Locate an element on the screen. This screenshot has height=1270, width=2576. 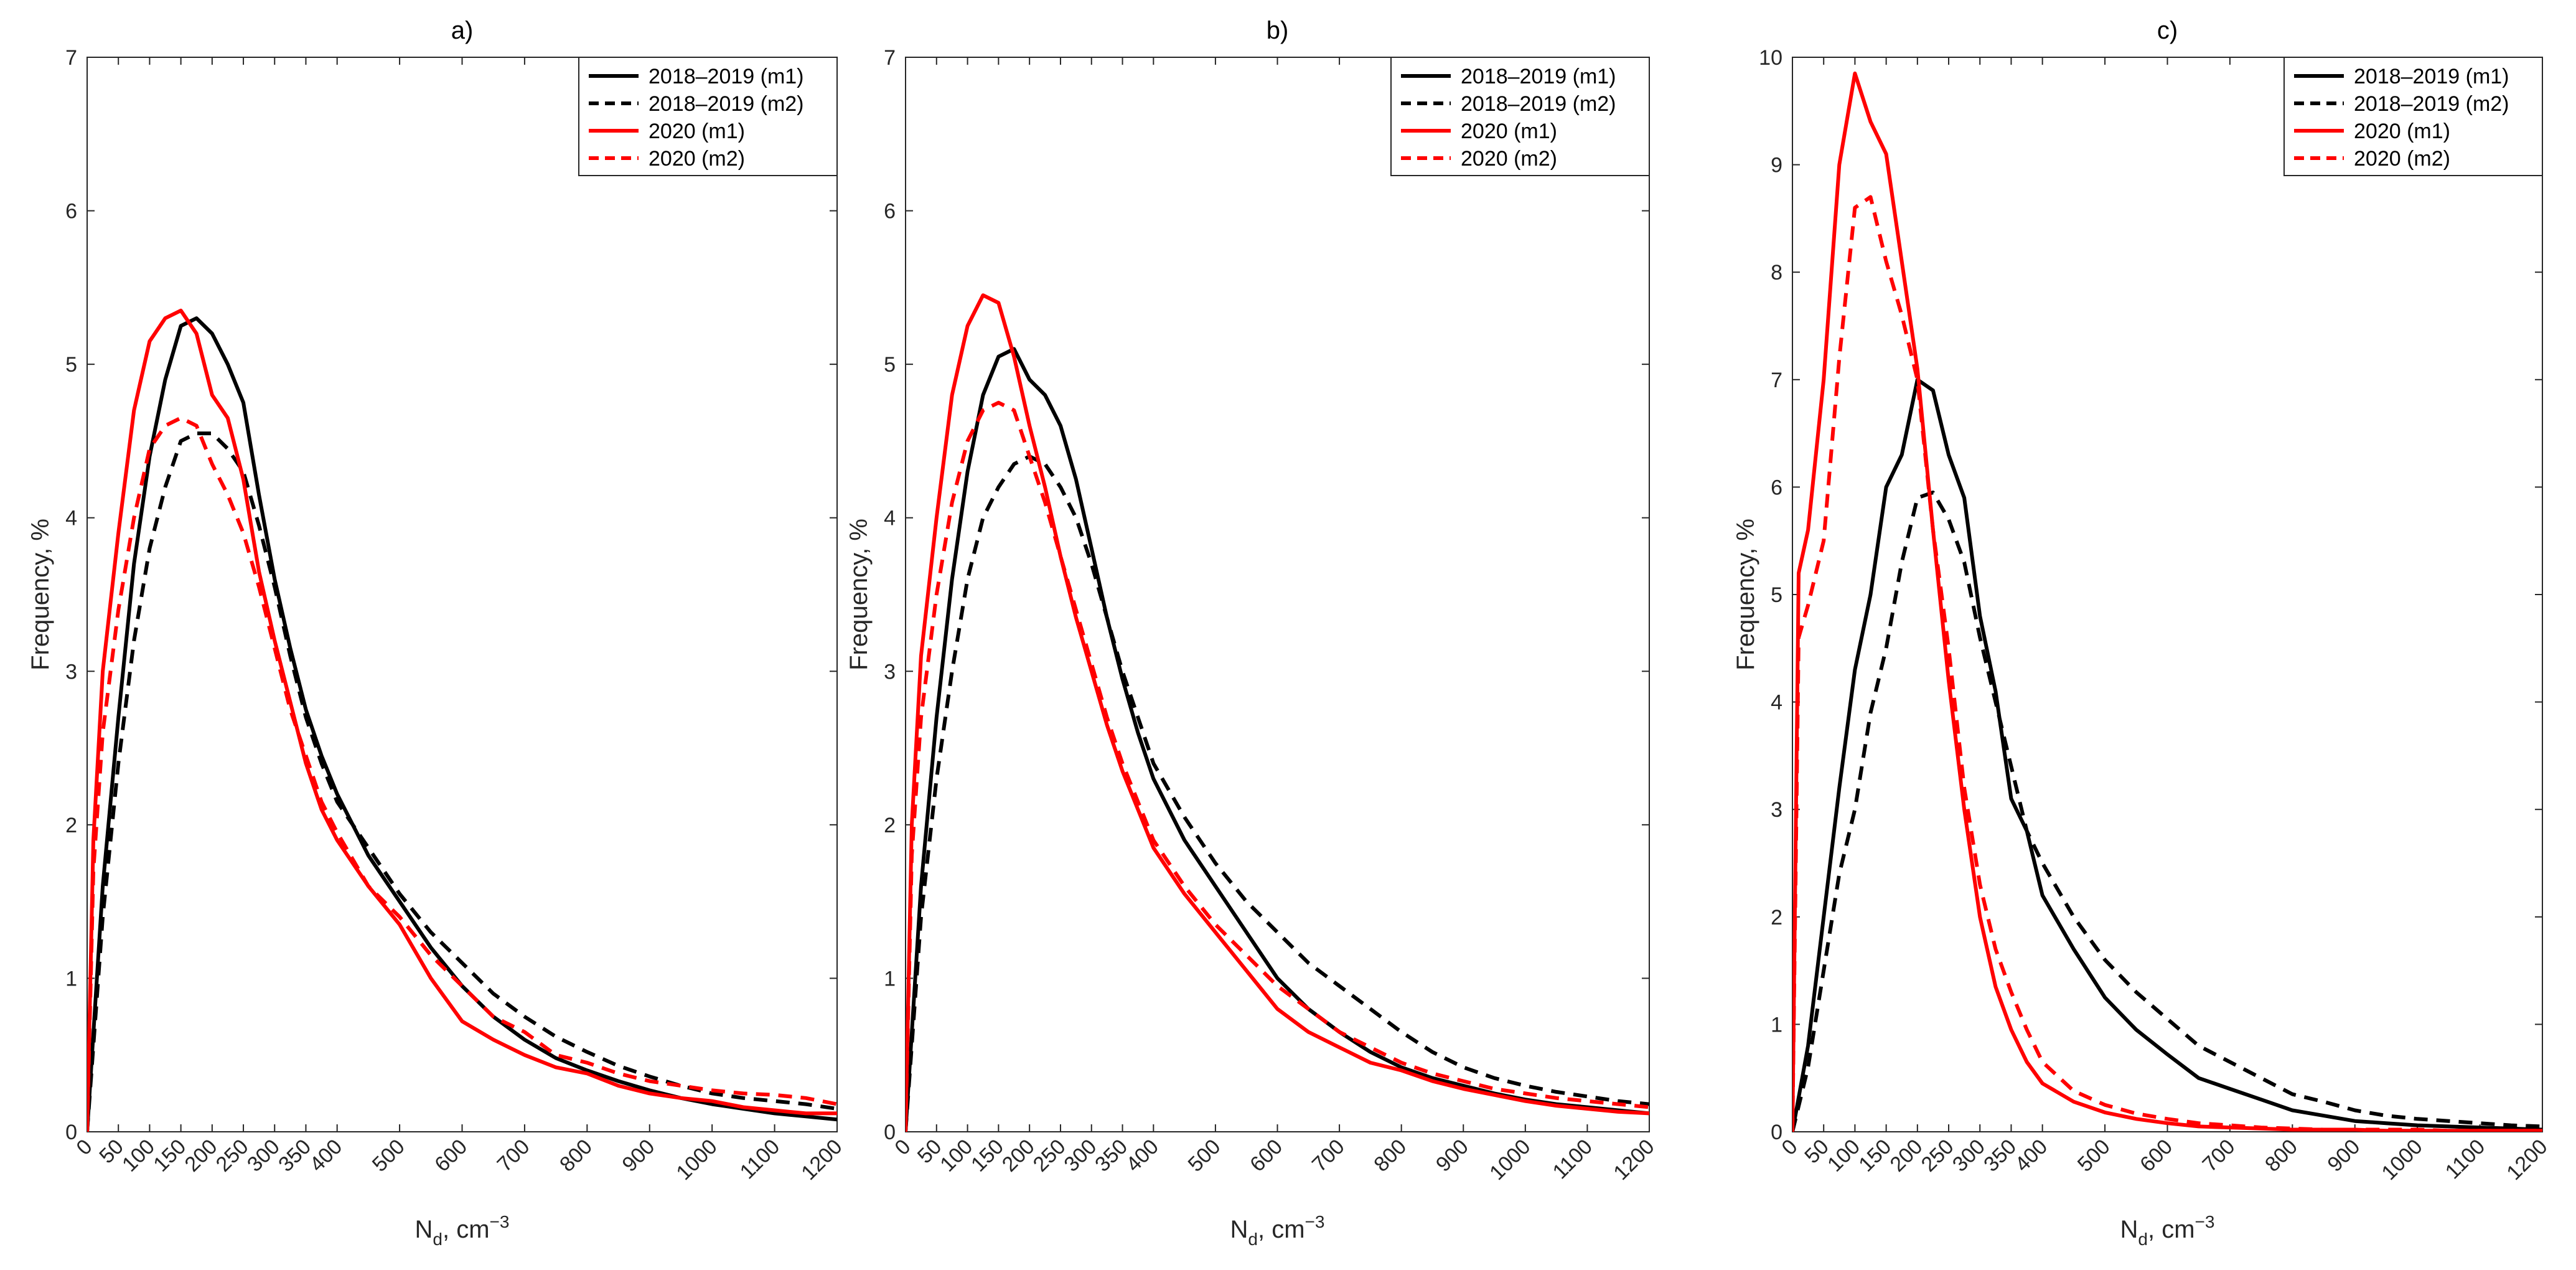
chart-title: a) is located at coordinates (462, 30).